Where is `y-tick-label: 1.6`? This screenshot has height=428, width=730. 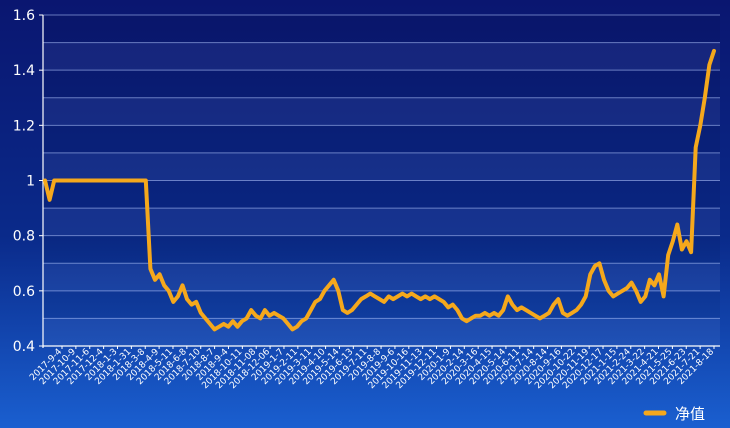
y-tick-label: 1.6 is located at coordinates (24, 16).